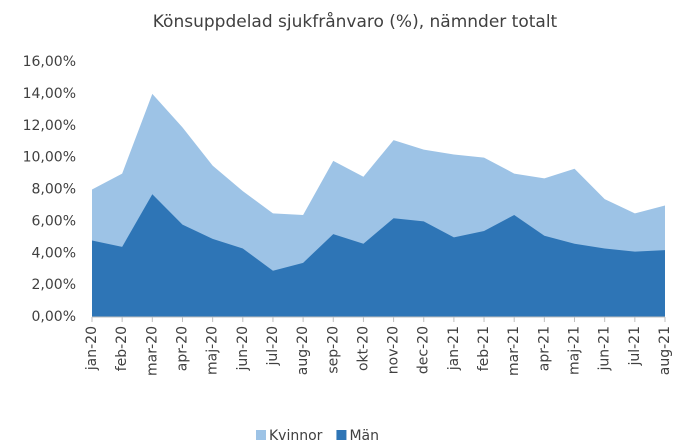 This screenshot has width=673, height=444. I want to click on x-tick-label: mar-21, so click(514, 351).